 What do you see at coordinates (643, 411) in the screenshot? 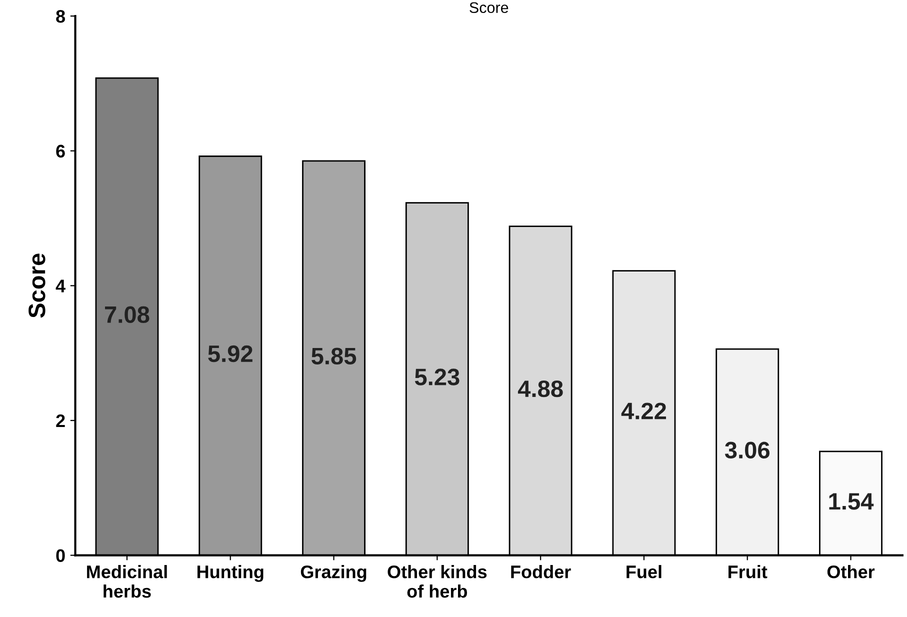
I see `data-label: 4.22` at bounding box center [643, 411].